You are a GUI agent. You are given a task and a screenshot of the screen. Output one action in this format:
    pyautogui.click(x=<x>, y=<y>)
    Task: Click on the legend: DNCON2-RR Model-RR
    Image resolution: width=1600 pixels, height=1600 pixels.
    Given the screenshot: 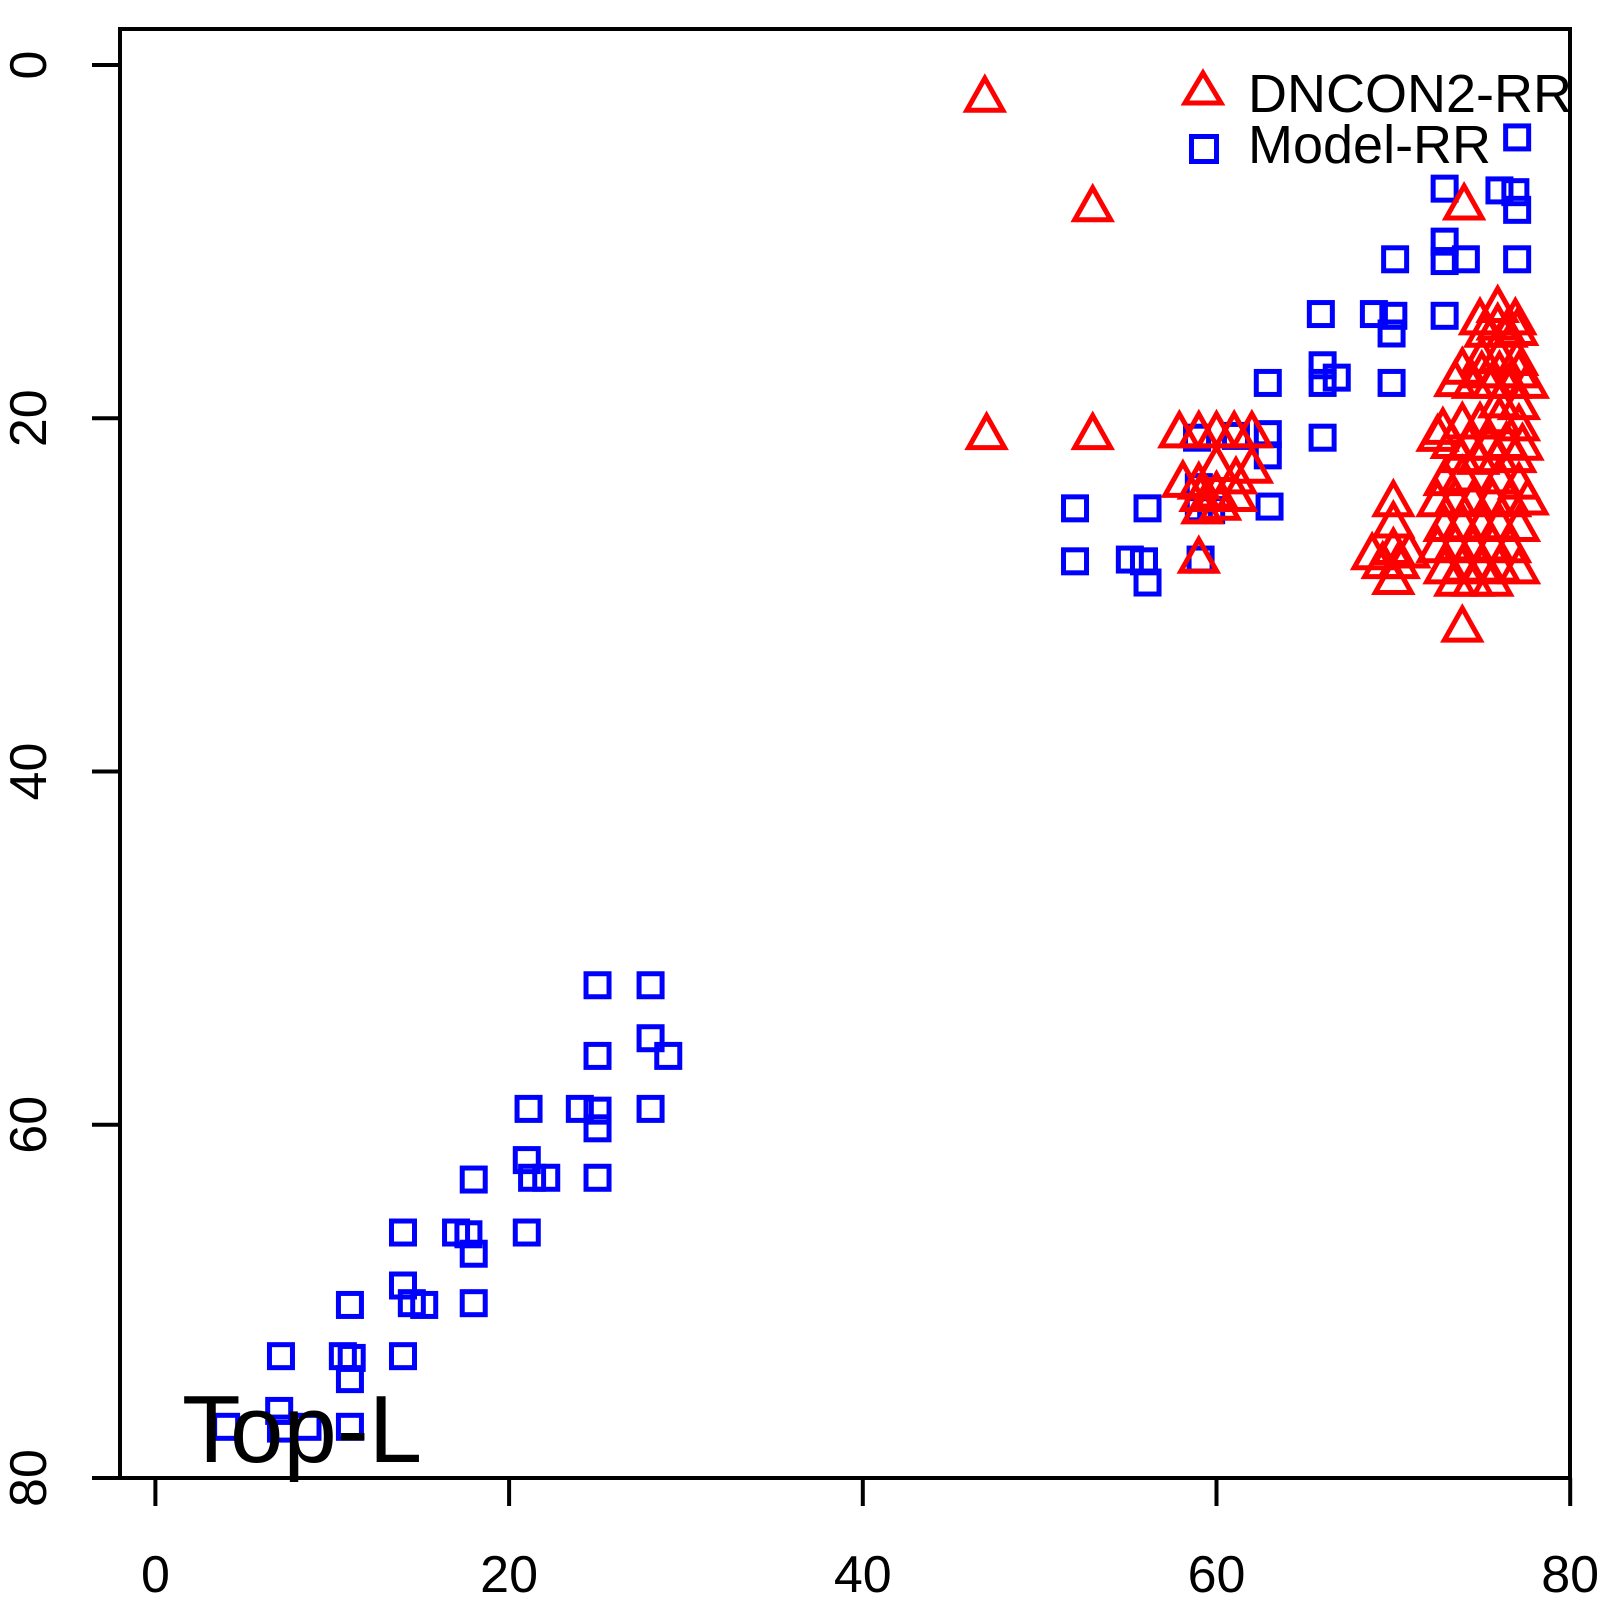 What is the action you would take?
    pyautogui.click(x=1376, y=119)
    